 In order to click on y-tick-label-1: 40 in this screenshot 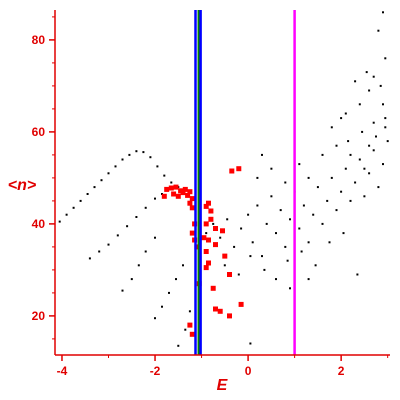, I will do `click(39, 224)`.